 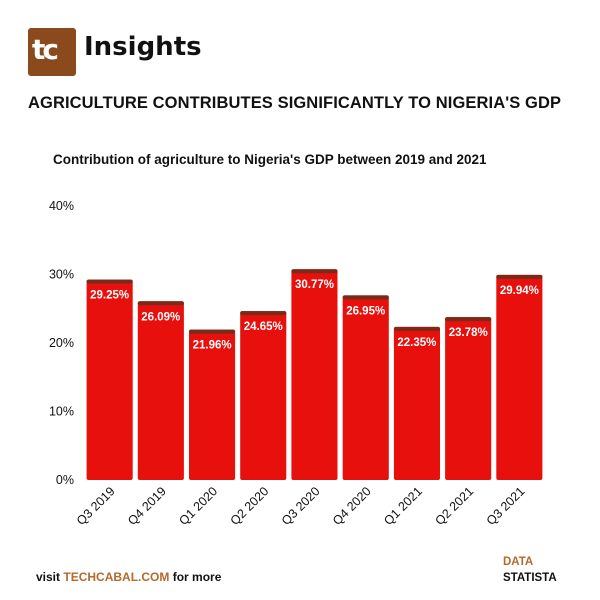 What do you see at coordinates (61, 412) in the screenshot?
I see `y-tick-label: 10%` at bounding box center [61, 412].